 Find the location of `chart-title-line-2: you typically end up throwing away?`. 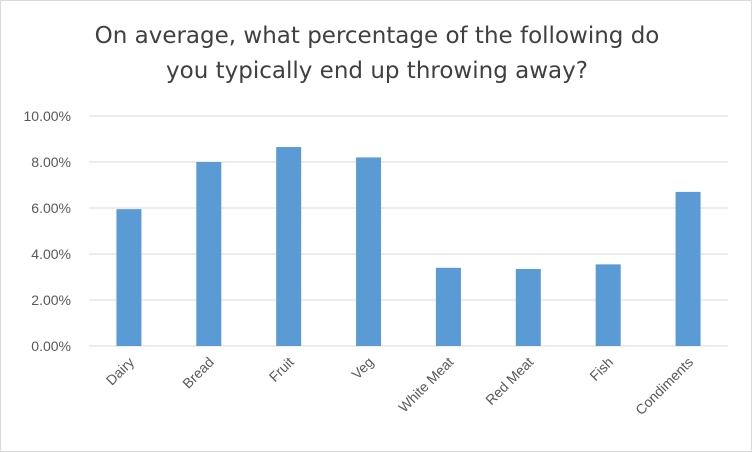

chart-title-line-2: you typically end up throwing away? is located at coordinates (377, 71).